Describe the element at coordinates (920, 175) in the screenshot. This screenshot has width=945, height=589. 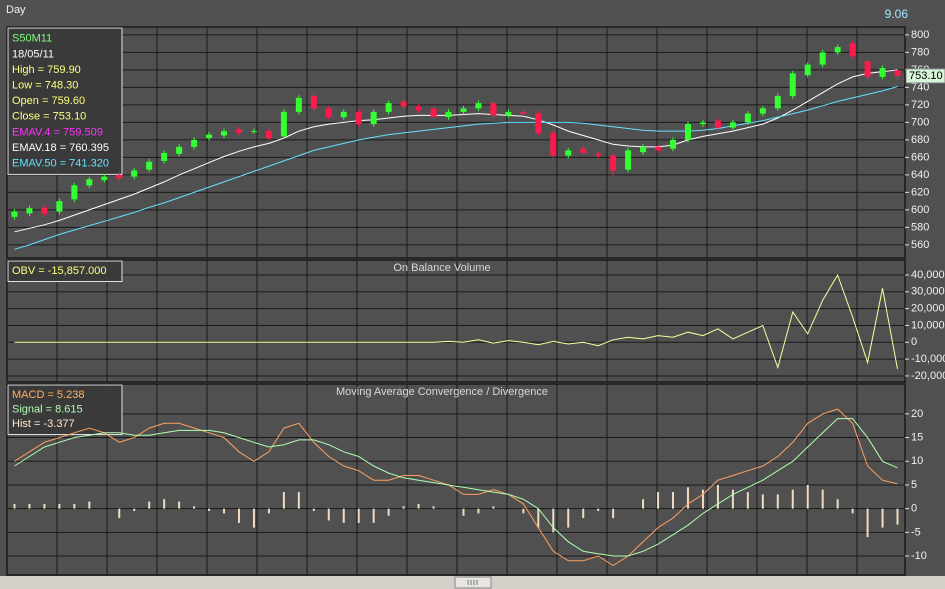
I see `y-tick-label: 640` at that location.